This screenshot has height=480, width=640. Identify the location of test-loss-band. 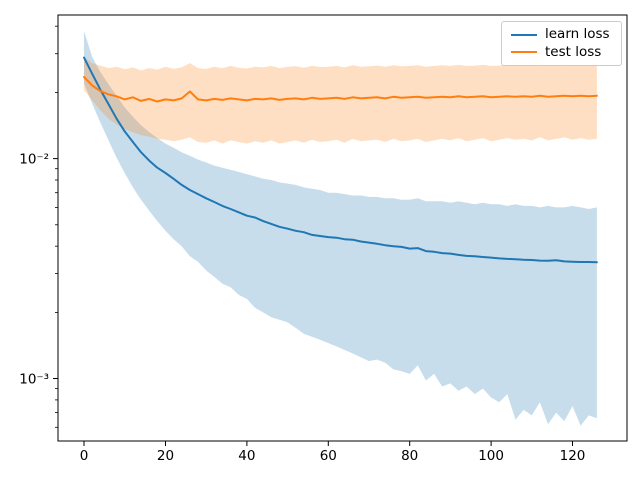
(340, 100).